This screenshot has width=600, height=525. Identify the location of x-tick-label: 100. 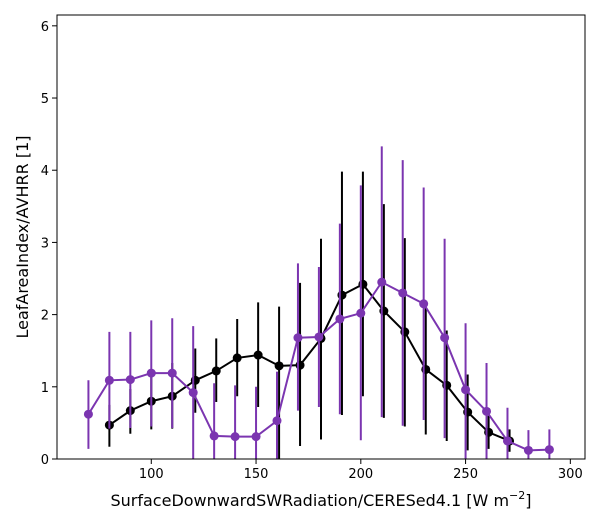
(151, 474).